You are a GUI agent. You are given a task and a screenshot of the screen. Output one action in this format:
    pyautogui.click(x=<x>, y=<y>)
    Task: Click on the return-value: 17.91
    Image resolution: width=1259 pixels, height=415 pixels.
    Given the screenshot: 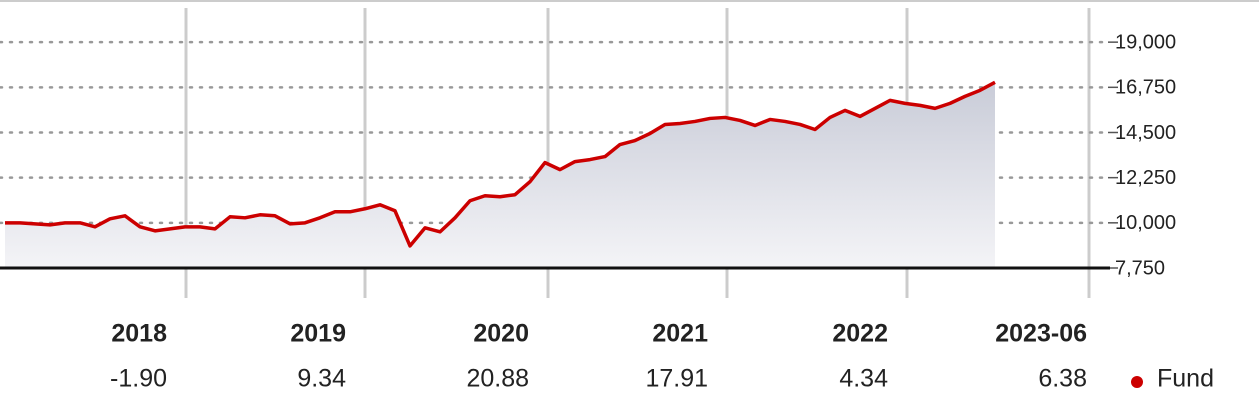 What is the action you would take?
    pyautogui.click(x=676, y=379)
    